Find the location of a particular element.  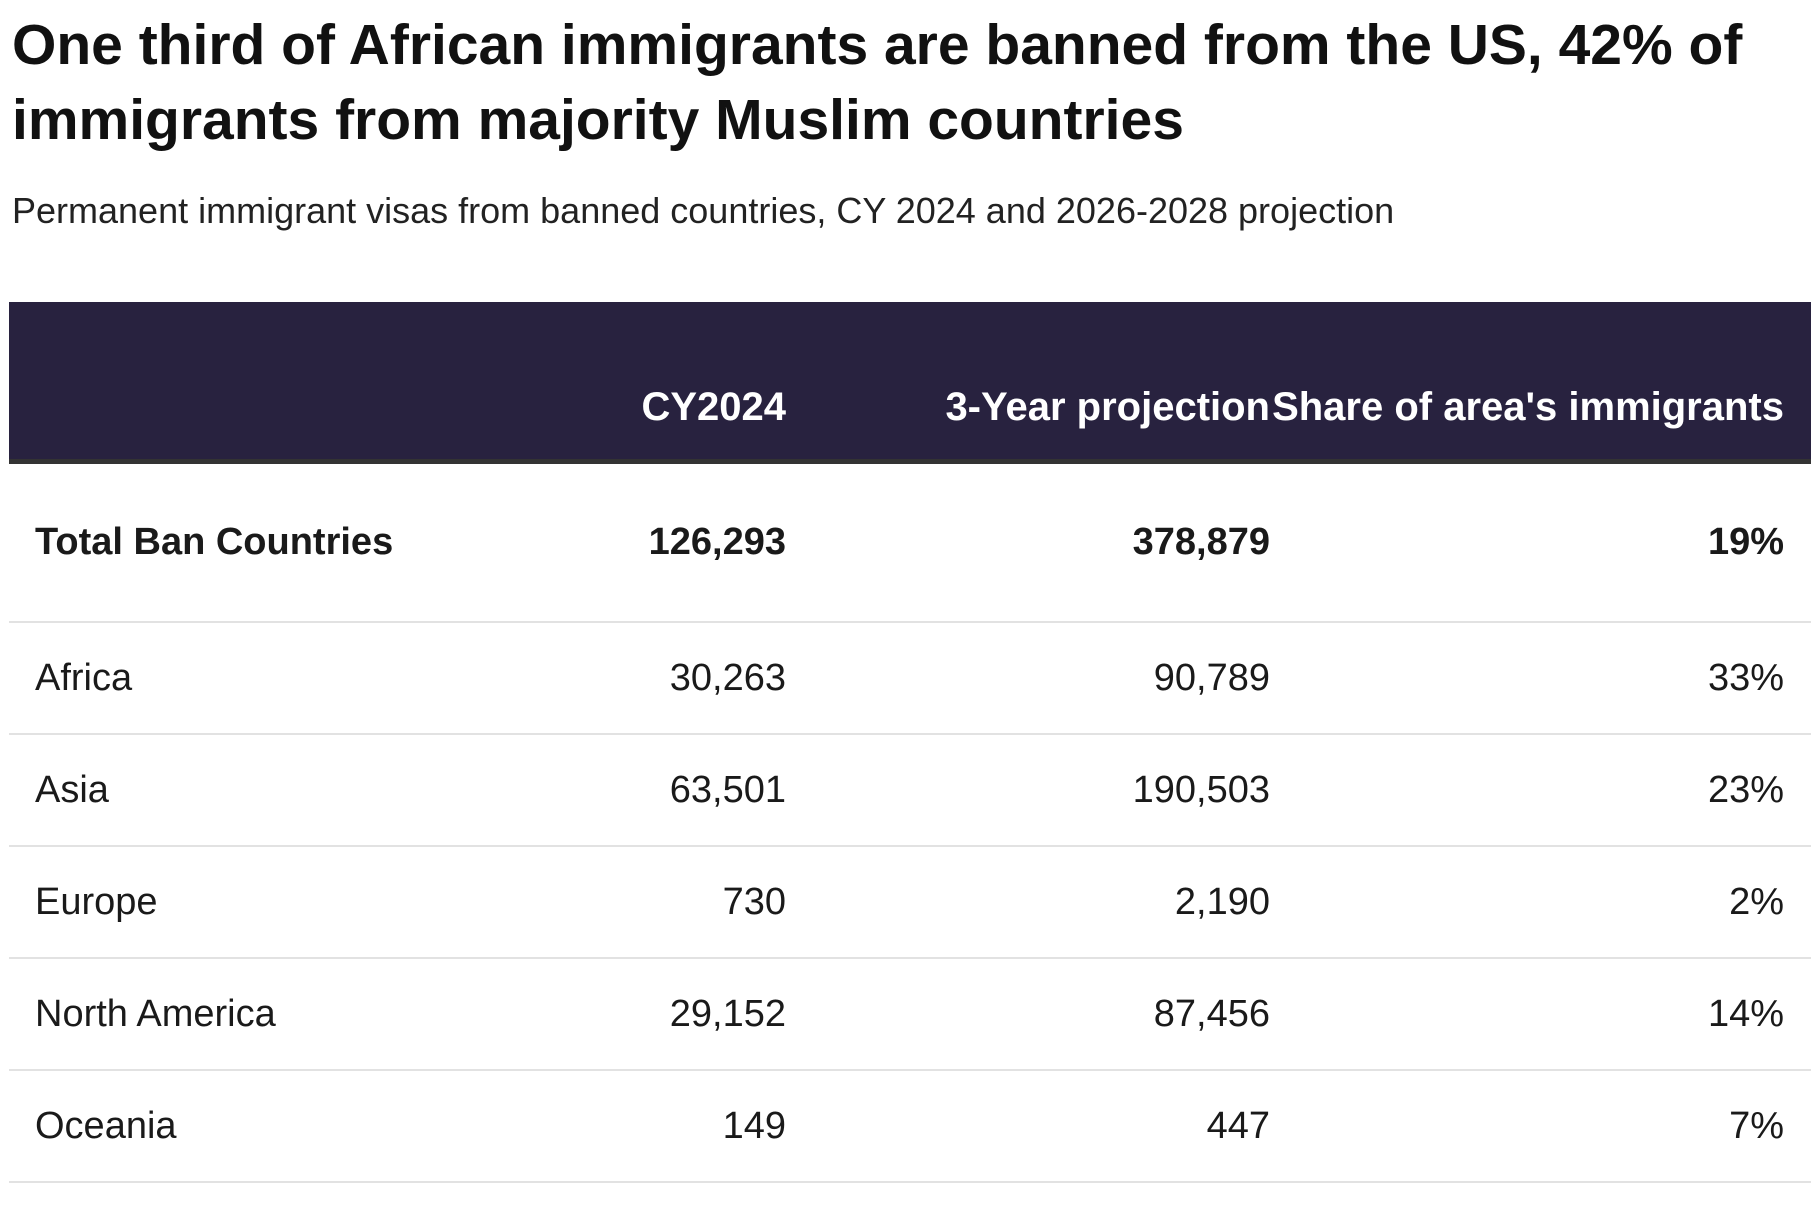

column-header: 3-Year projection is located at coordinates (1028, 383).